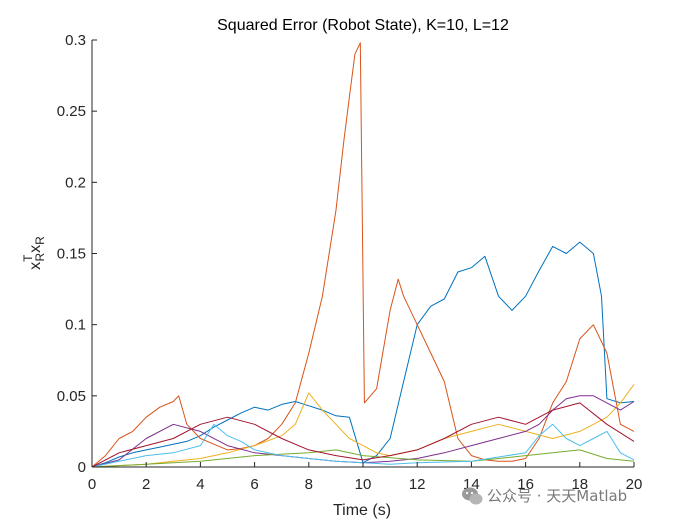 This screenshot has height=525, width=700. Describe the element at coordinates (579, 484) in the screenshot. I see `x-tick-label: 18` at that location.